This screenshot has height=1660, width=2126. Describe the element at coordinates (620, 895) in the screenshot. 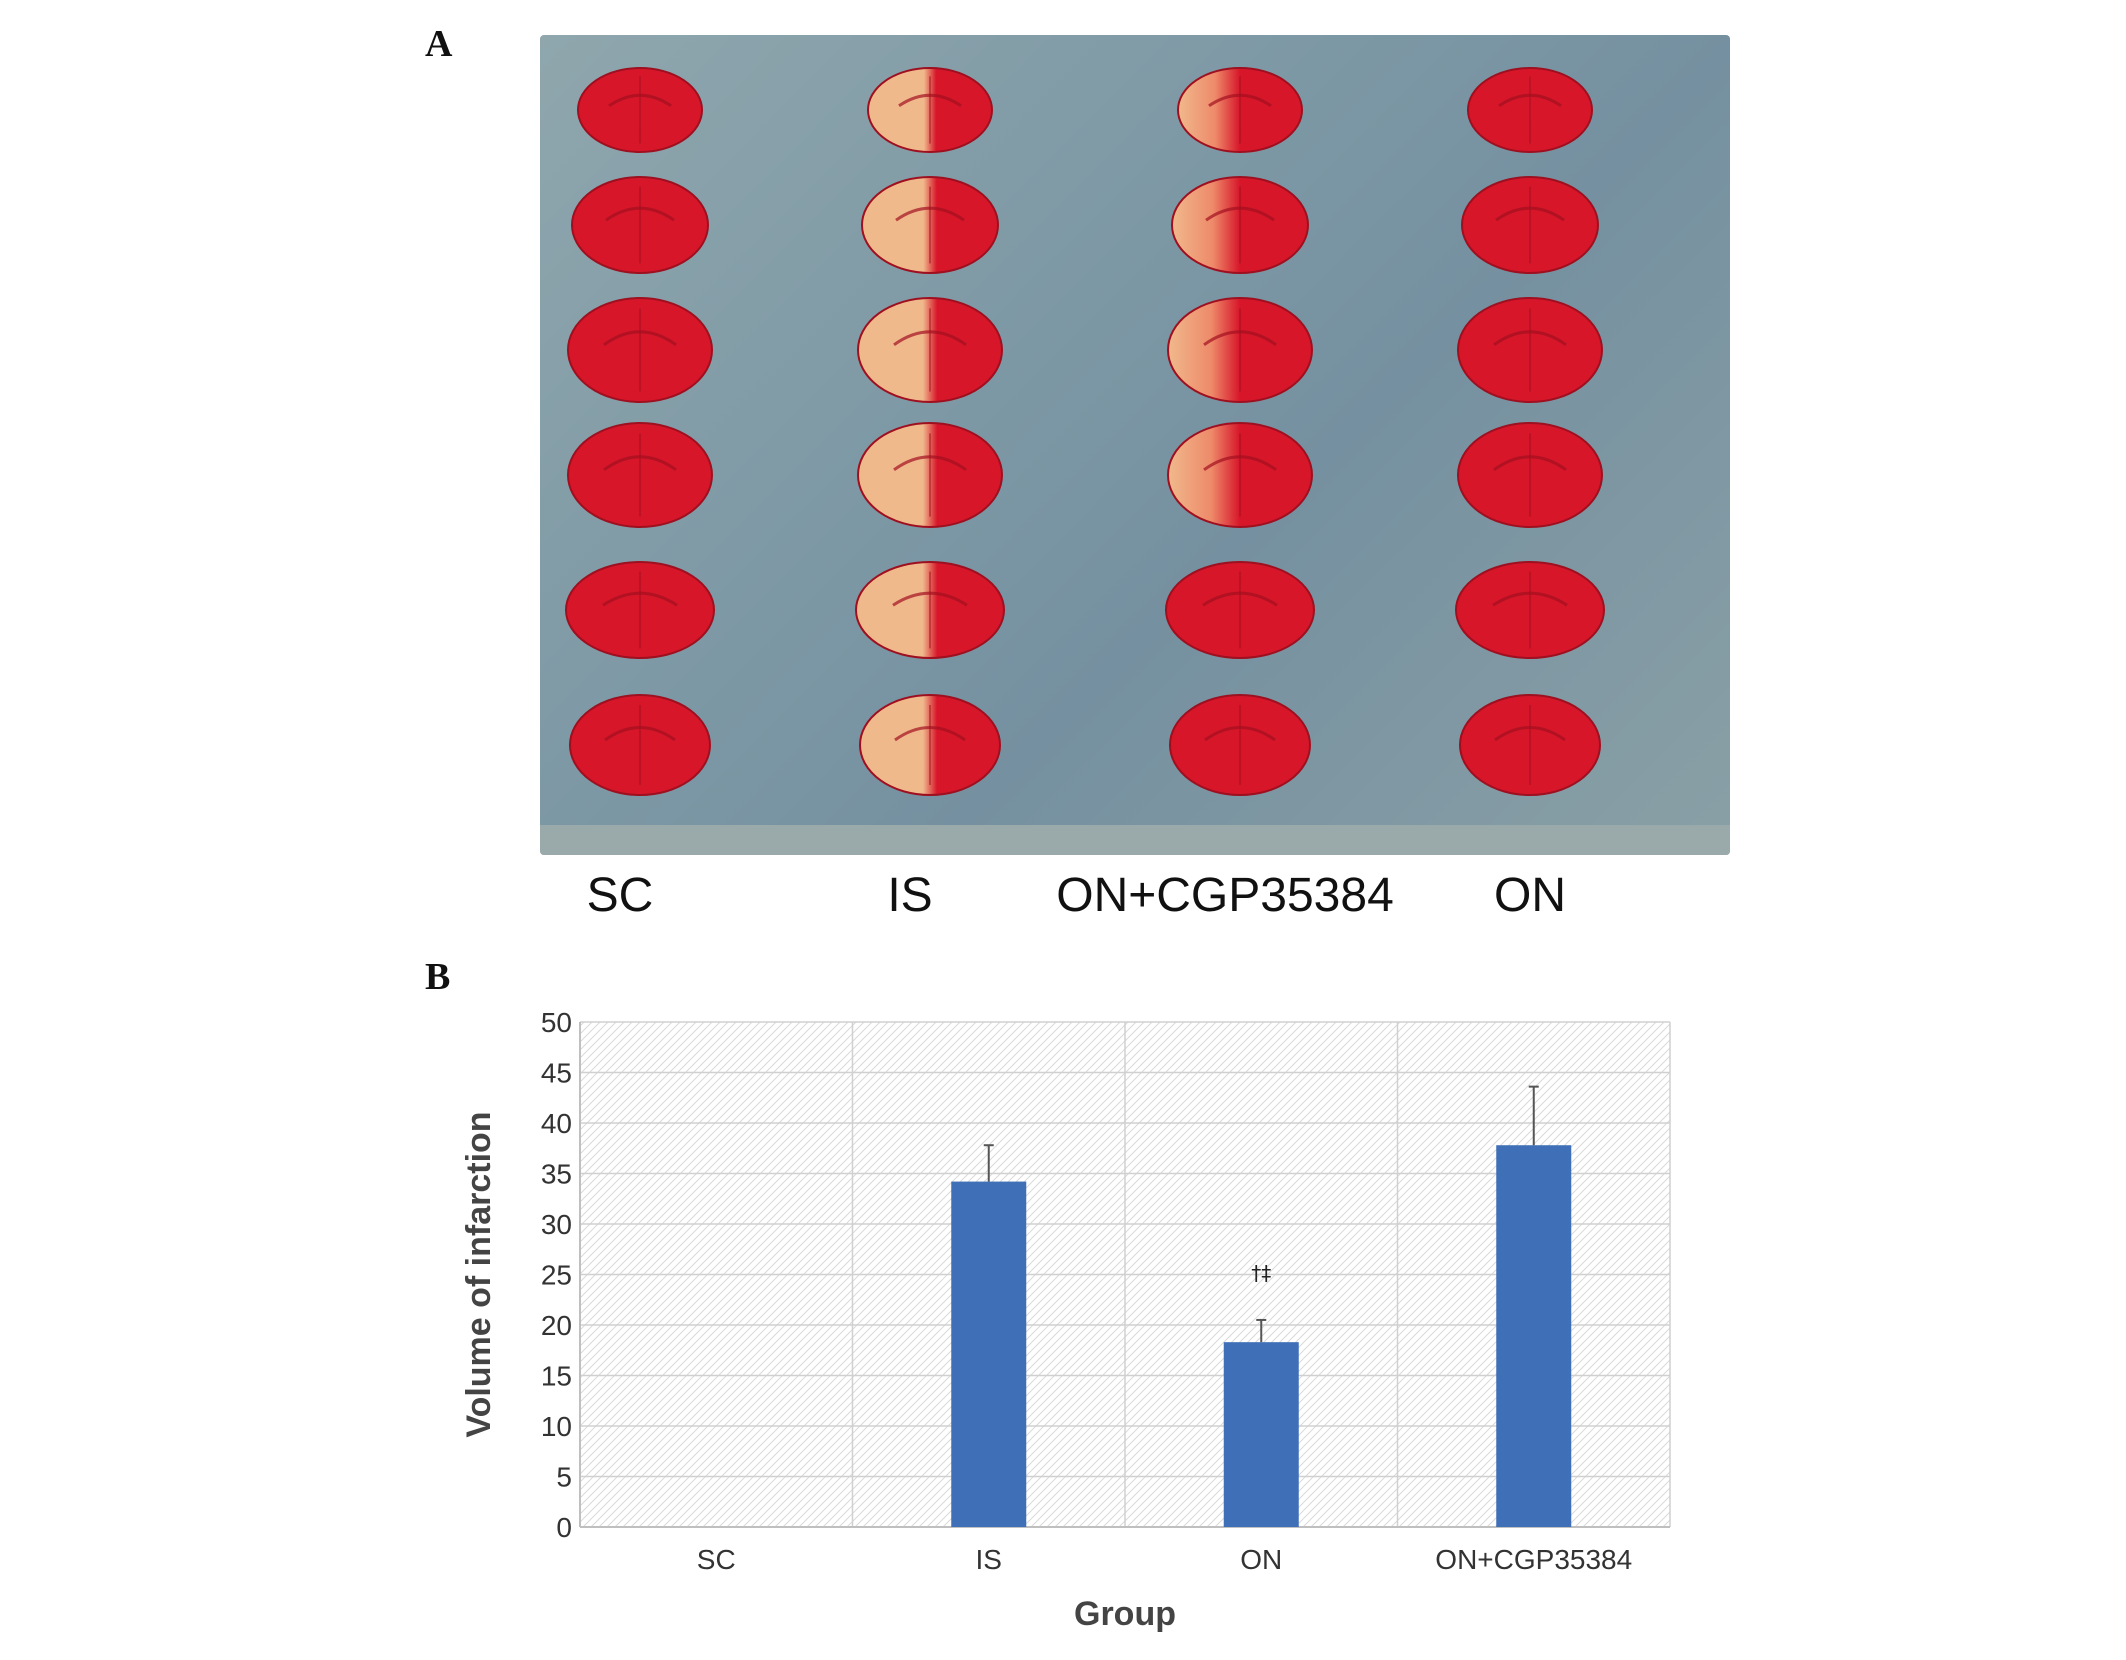

I see `photo-label-sc: SC` at that location.